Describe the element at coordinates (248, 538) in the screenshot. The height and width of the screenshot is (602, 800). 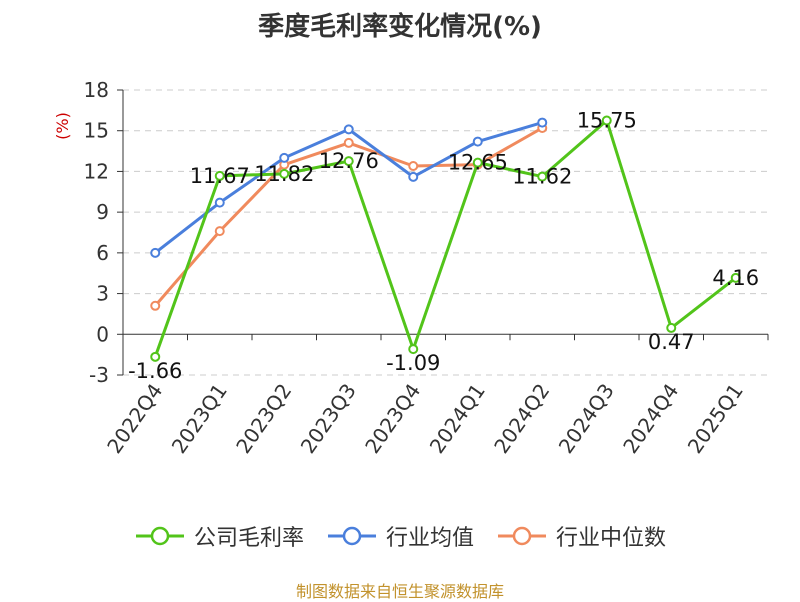
I see `legend-label: 公司毛利率` at that location.